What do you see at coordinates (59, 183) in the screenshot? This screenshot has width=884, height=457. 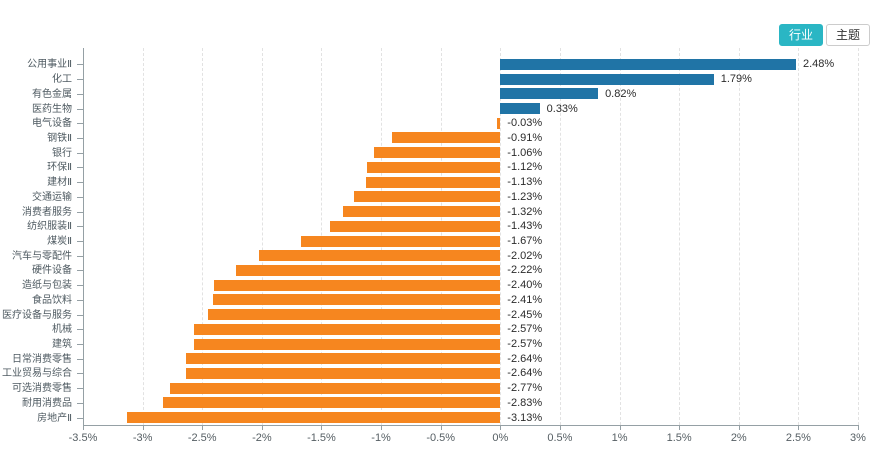 I see `category-label: 建材Ⅱ` at bounding box center [59, 183].